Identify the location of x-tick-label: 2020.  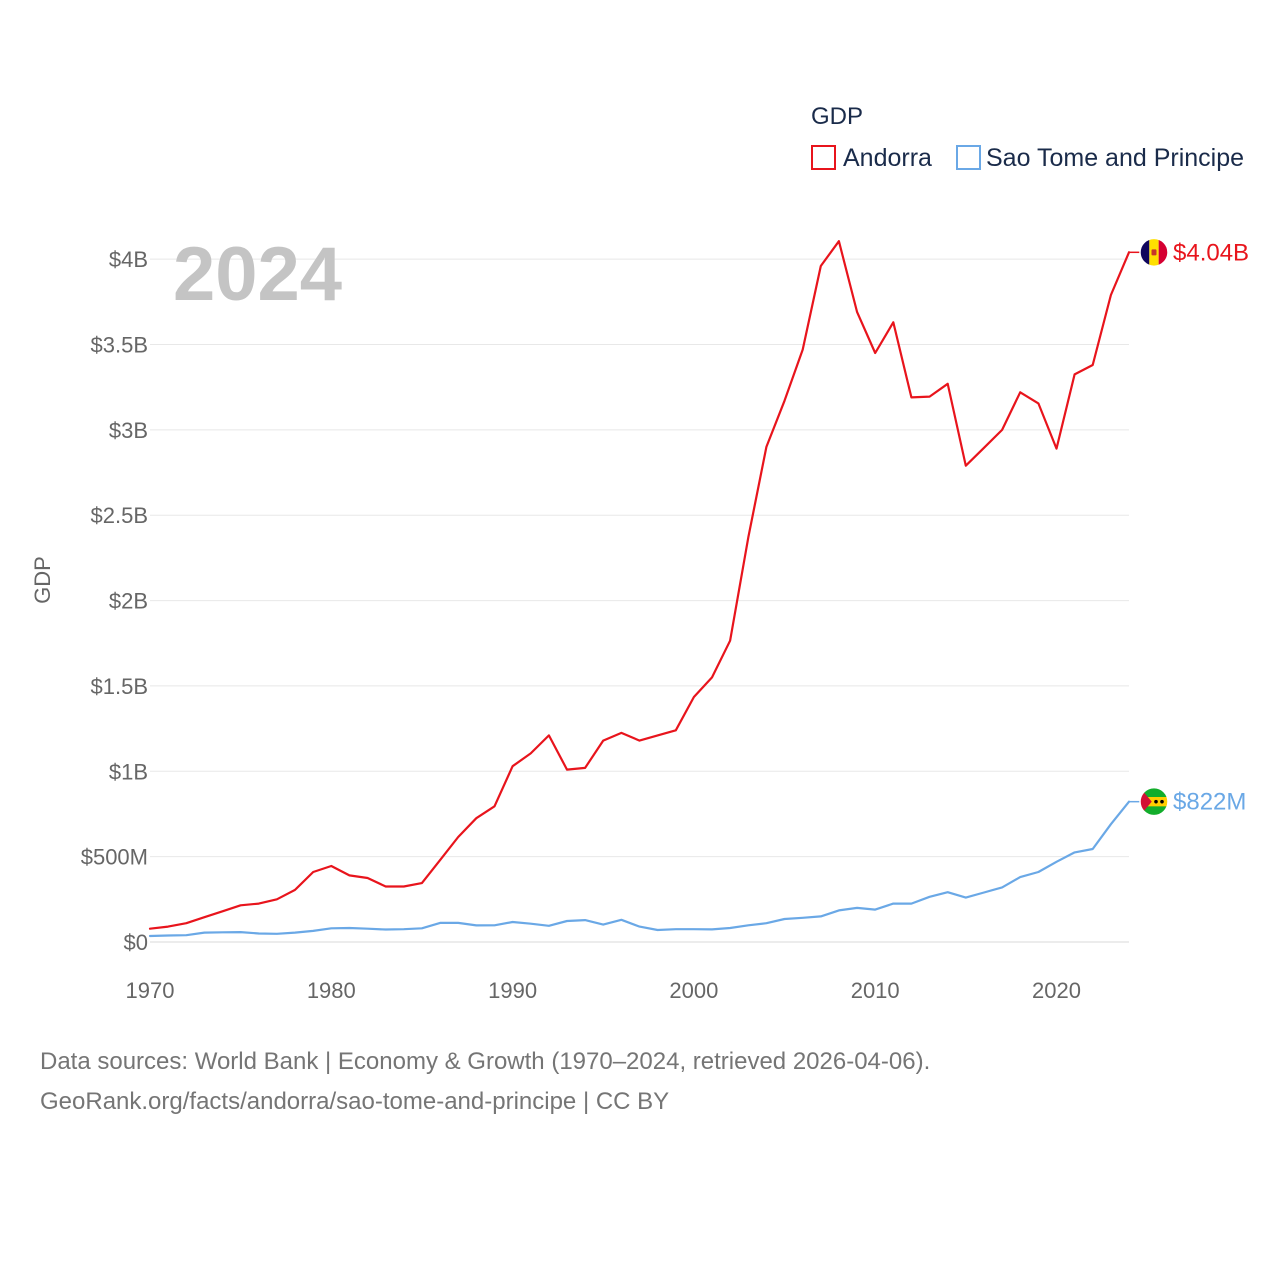
(1056, 990).